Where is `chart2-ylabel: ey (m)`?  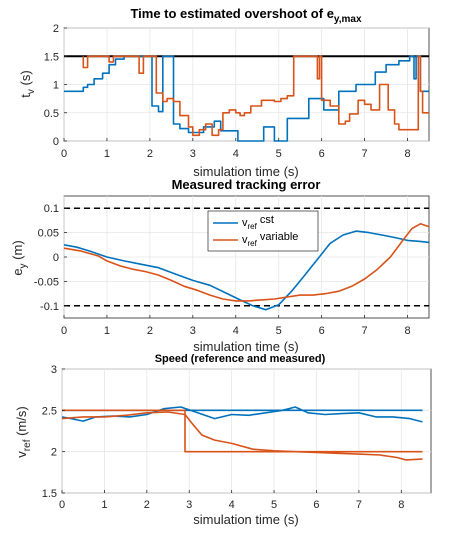 chart2-ylabel: ey (m) is located at coordinates (19, 257).